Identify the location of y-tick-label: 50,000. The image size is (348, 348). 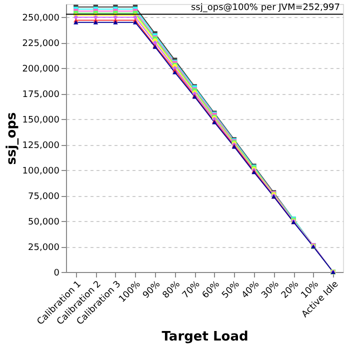
(44, 223).